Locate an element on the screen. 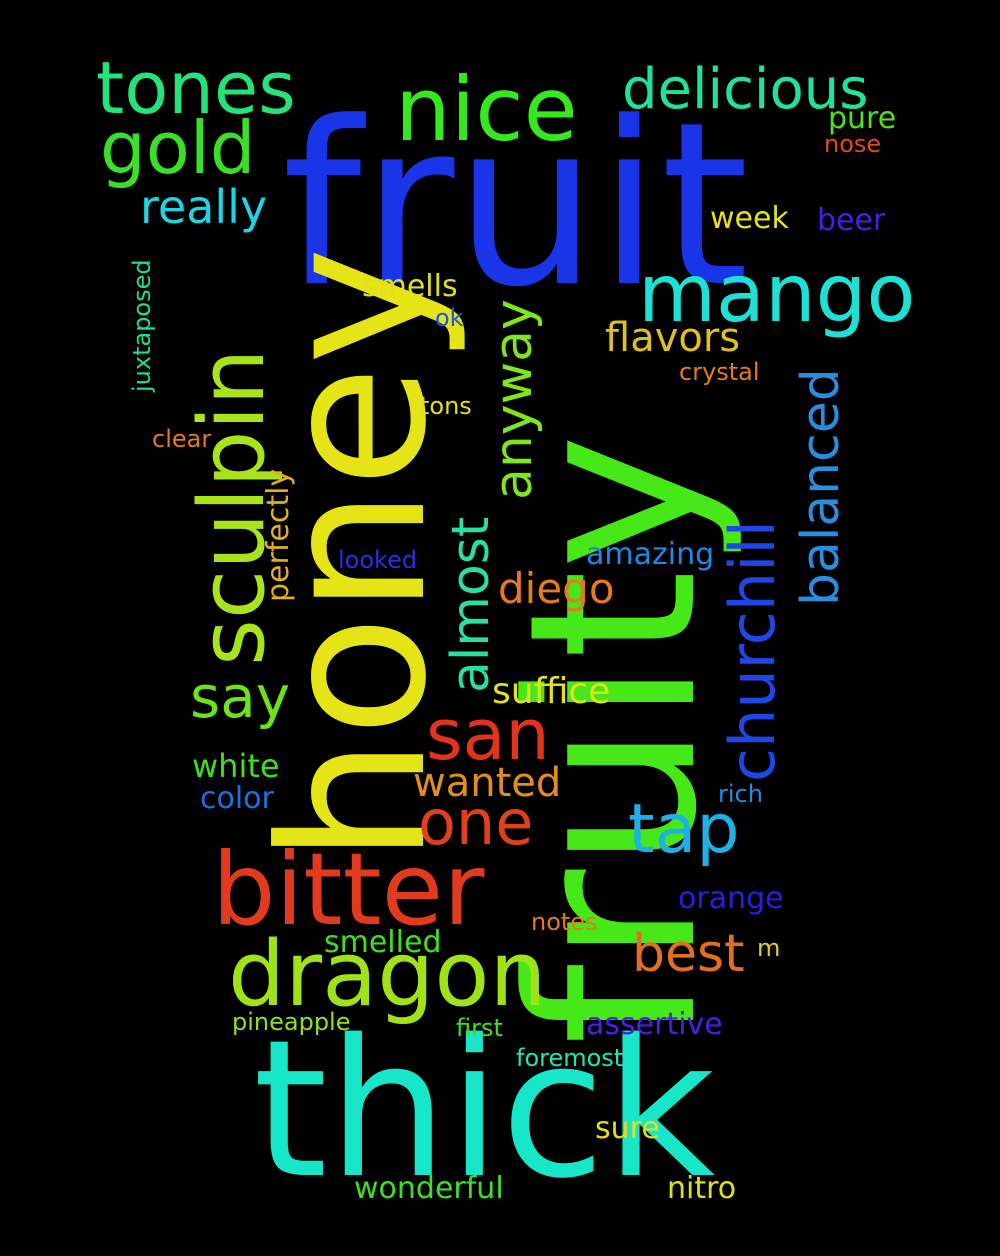  word-looked: looked is located at coordinates (378, 560).